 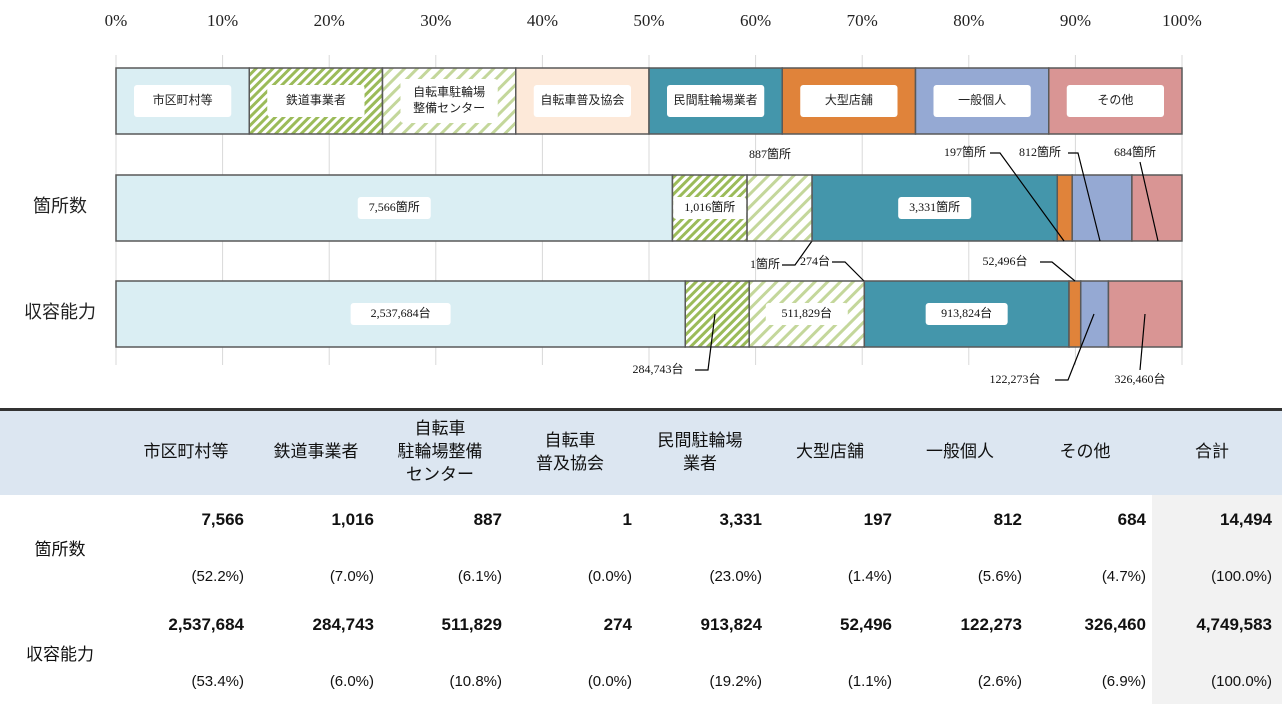 What do you see at coordinates (1123, 576) in the screenshot?
I see `cell-share: (4.7%)` at bounding box center [1123, 576].